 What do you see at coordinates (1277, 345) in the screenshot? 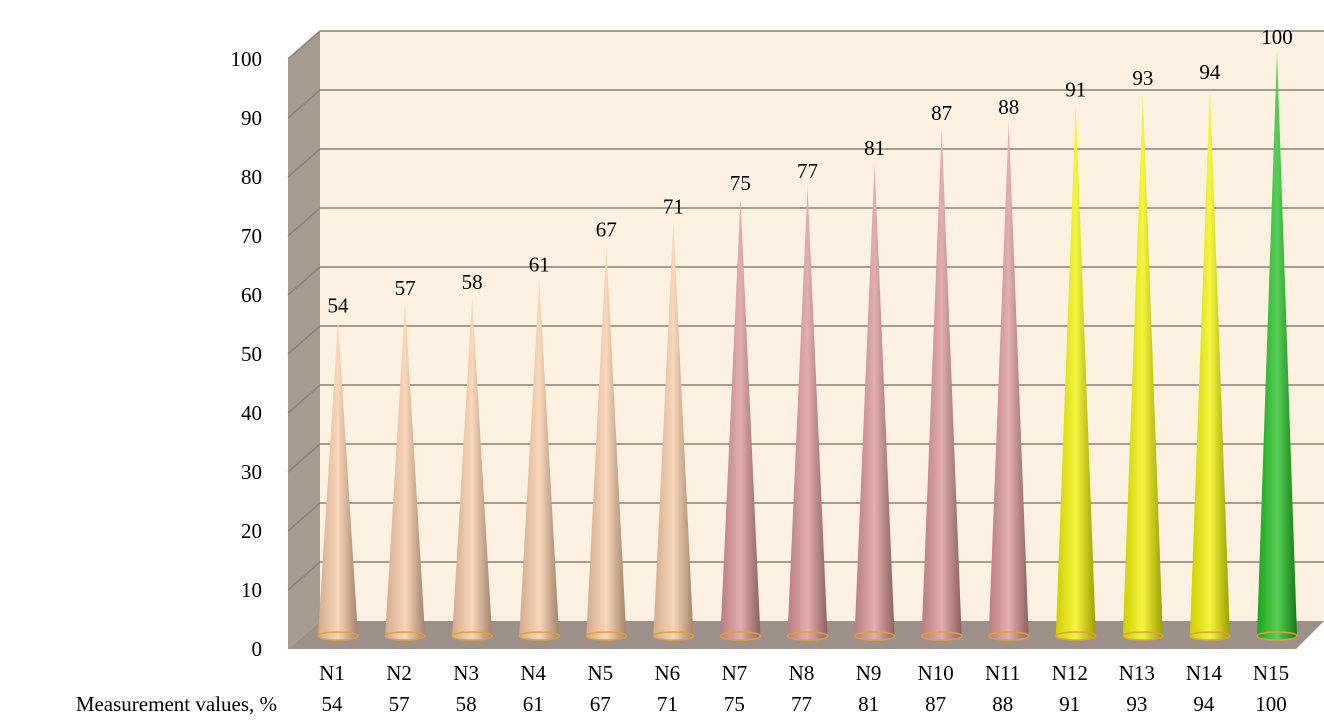
I see `cone-n15` at bounding box center [1277, 345].